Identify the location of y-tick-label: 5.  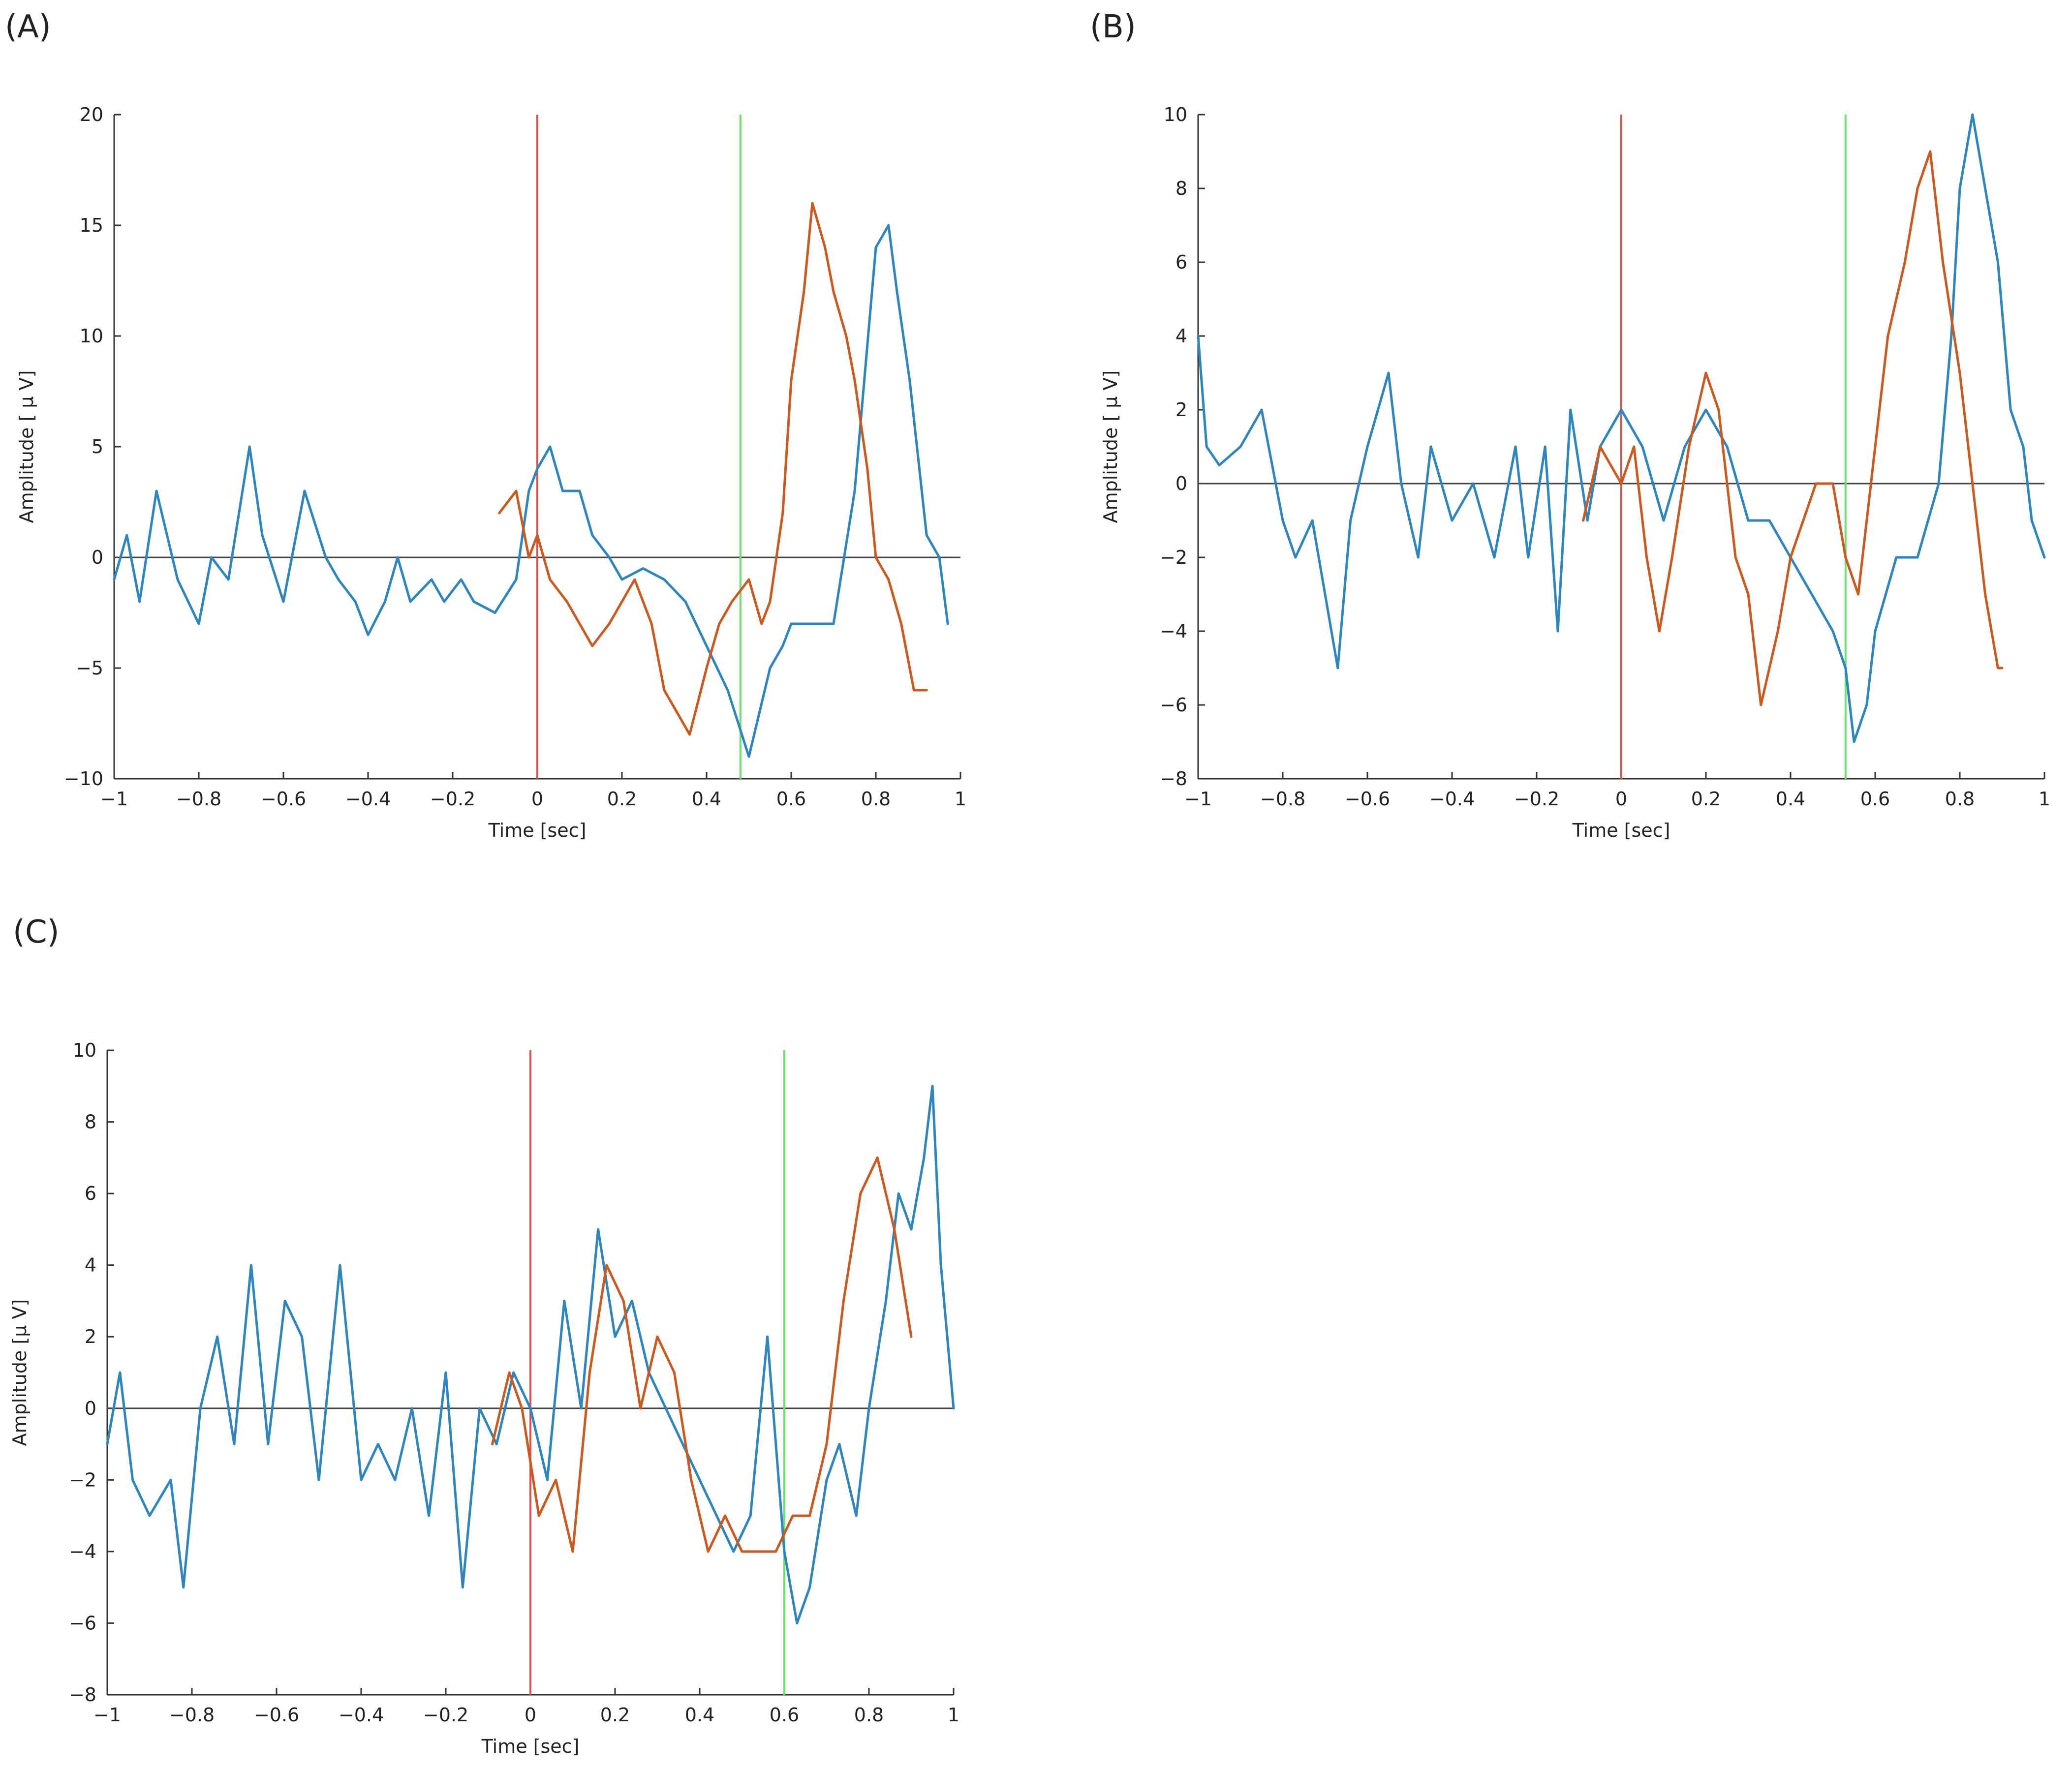
(98, 447).